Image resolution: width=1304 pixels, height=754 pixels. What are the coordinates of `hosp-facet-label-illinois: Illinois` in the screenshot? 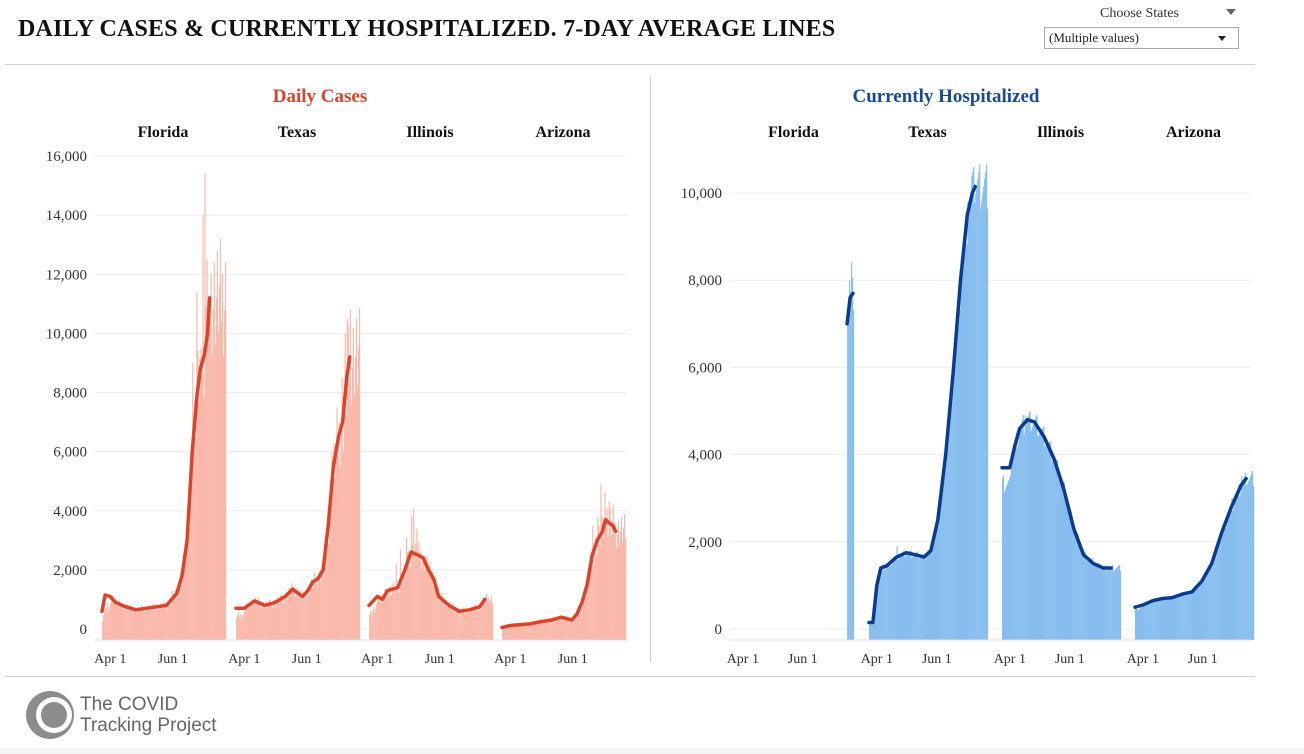 It's located at (1060, 132).